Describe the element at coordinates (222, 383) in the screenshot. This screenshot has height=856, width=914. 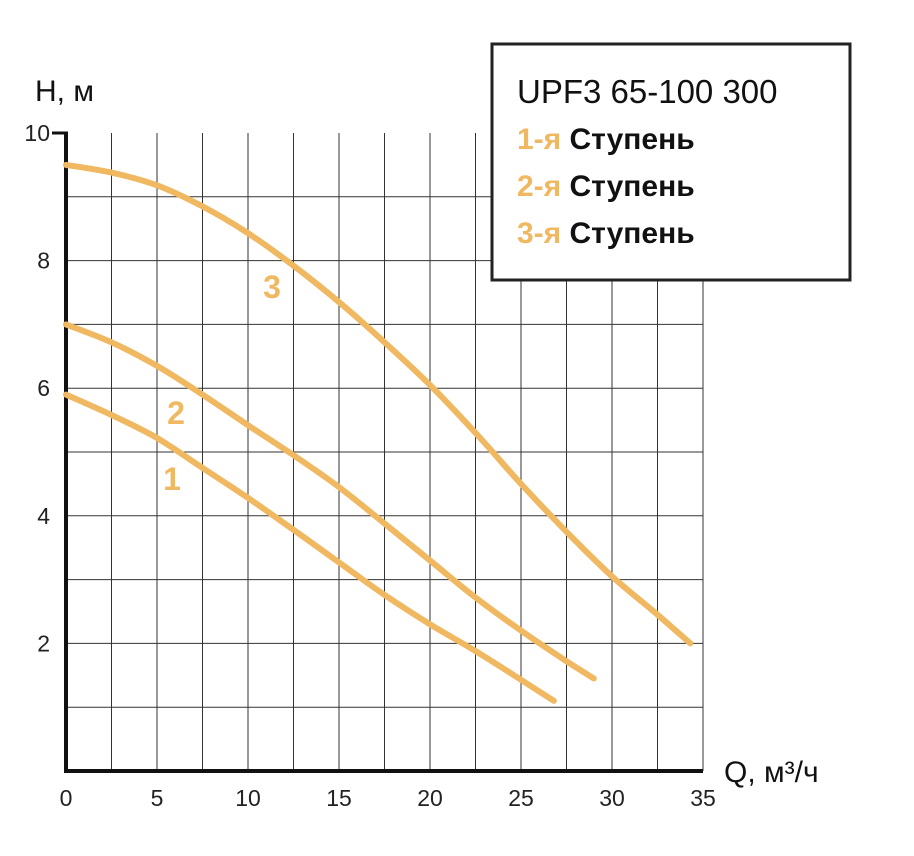
I see `curve-labels: 1 2 3` at that location.